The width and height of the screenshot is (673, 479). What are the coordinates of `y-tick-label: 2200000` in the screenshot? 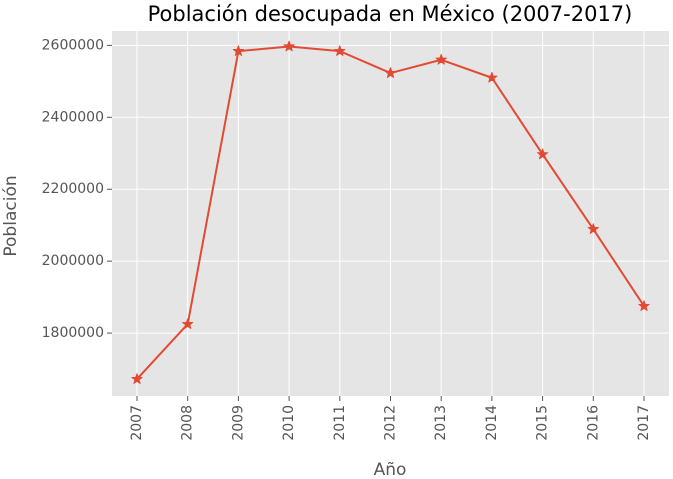 It's located at (73, 189).